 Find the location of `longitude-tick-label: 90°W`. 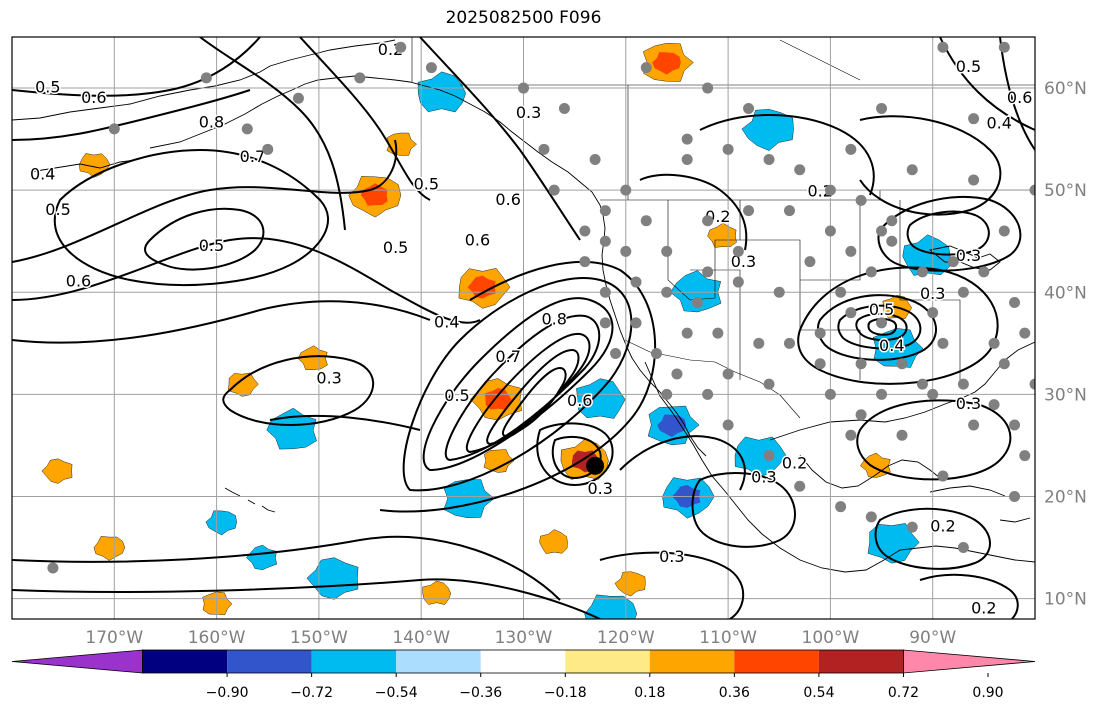

longitude-tick-label: 90°W is located at coordinates (932, 638).